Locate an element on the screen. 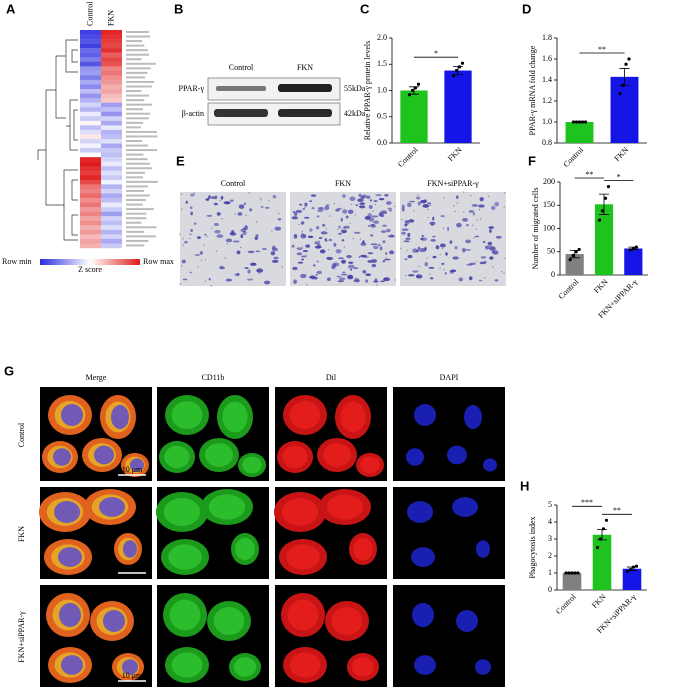  significance-label: ** is located at coordinates (589, 174).